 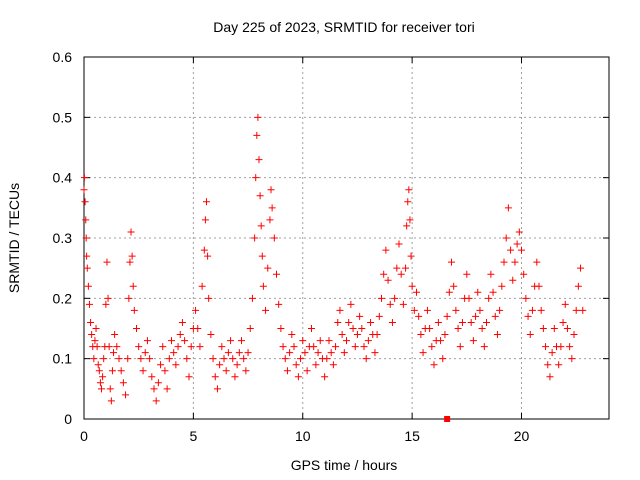 What do you see at coordinates (522, 436) in the screenshot?
I see `x-tick-label: 20` at bounding box center [522, 436].